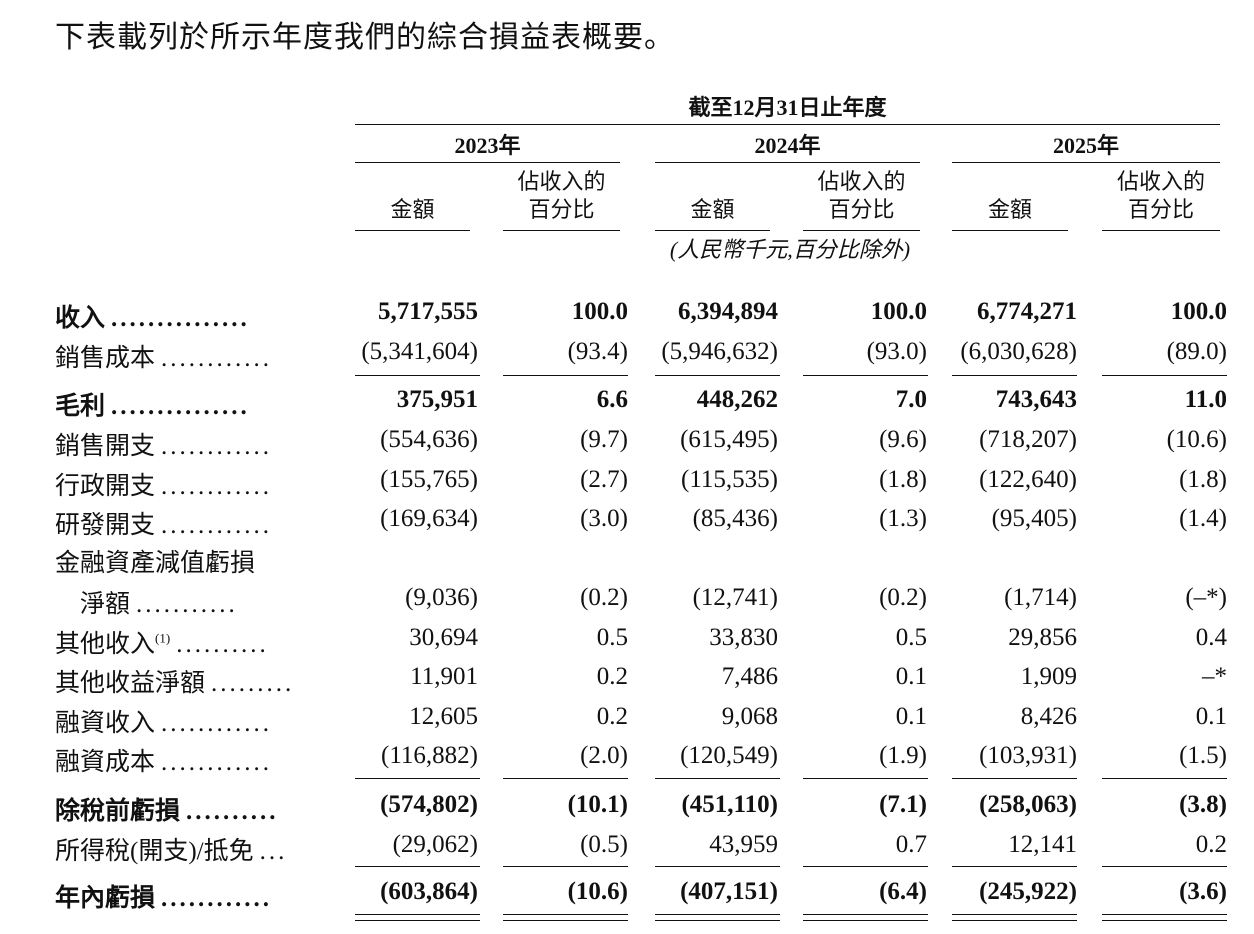  Describe the element at coordinates (1027, 311) in the screenshot. I see `amount-cell: 6,774,271` at that location.